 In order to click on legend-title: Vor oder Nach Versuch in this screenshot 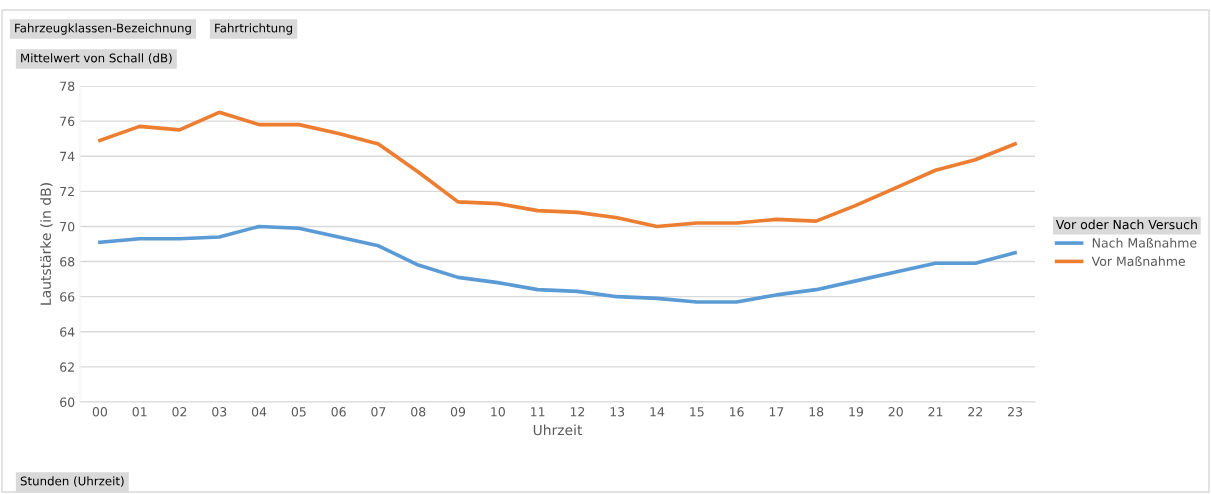, I will do `click(1126, 224)`.